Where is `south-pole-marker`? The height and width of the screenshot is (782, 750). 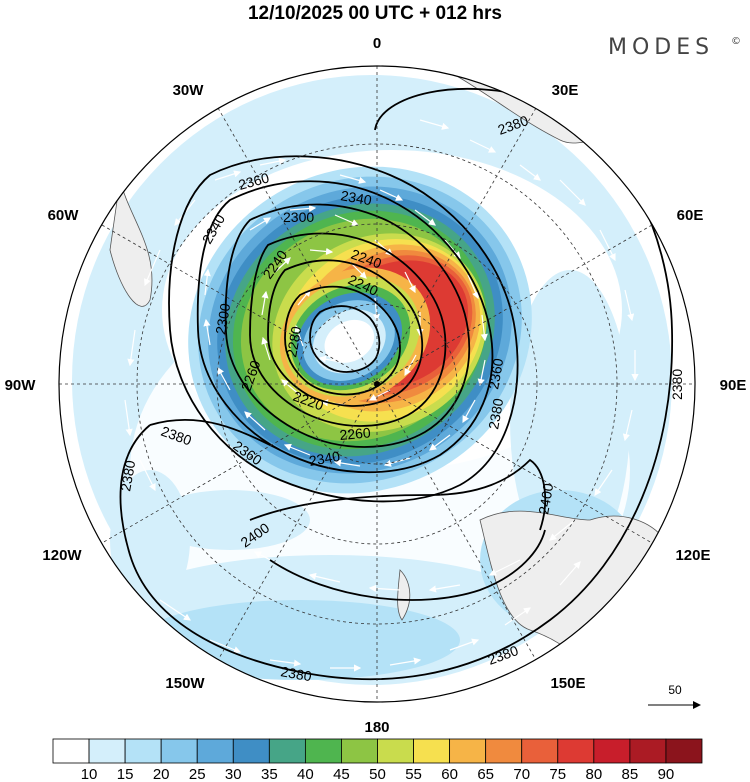
south-pole-marker is located at coordinates (377, 384).